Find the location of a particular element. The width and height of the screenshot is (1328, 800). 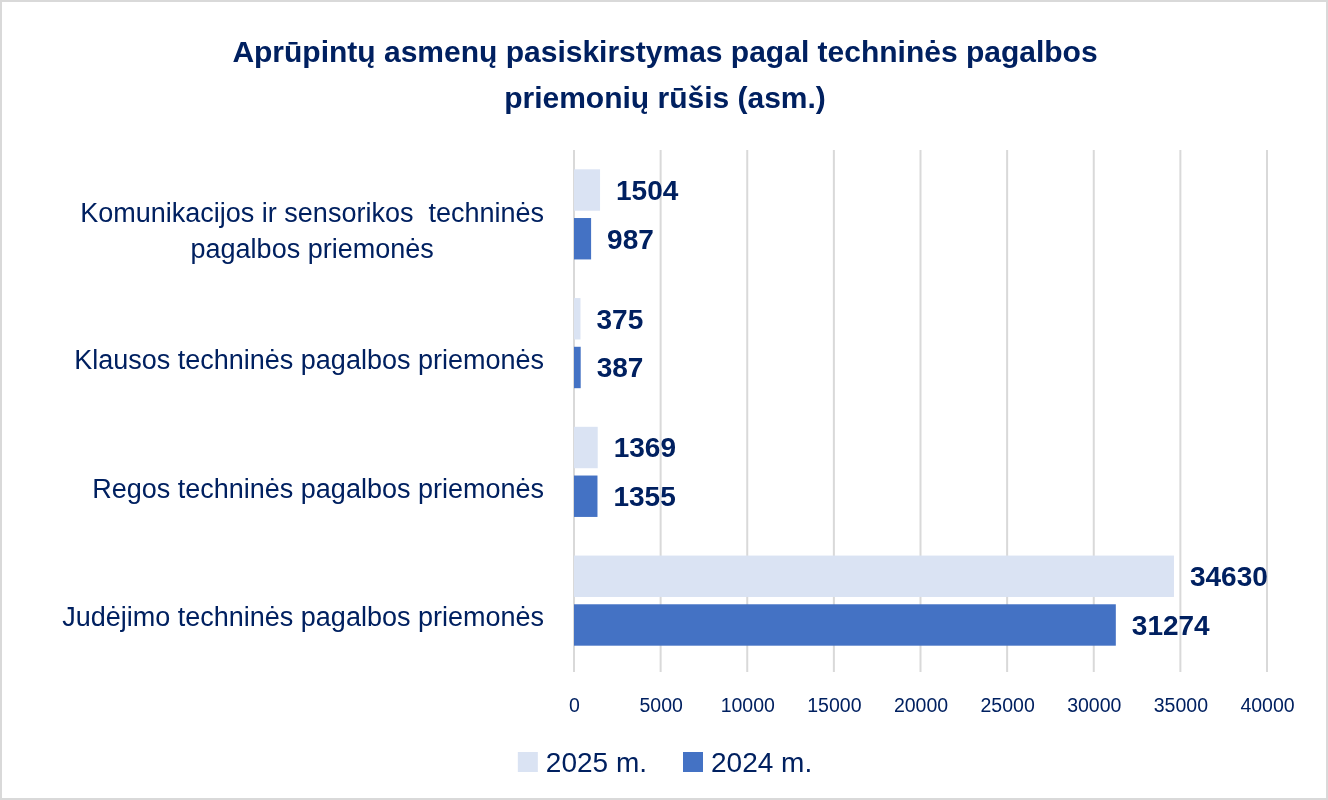

legend-label: 2025 m. is located at coordinates (596, 762).